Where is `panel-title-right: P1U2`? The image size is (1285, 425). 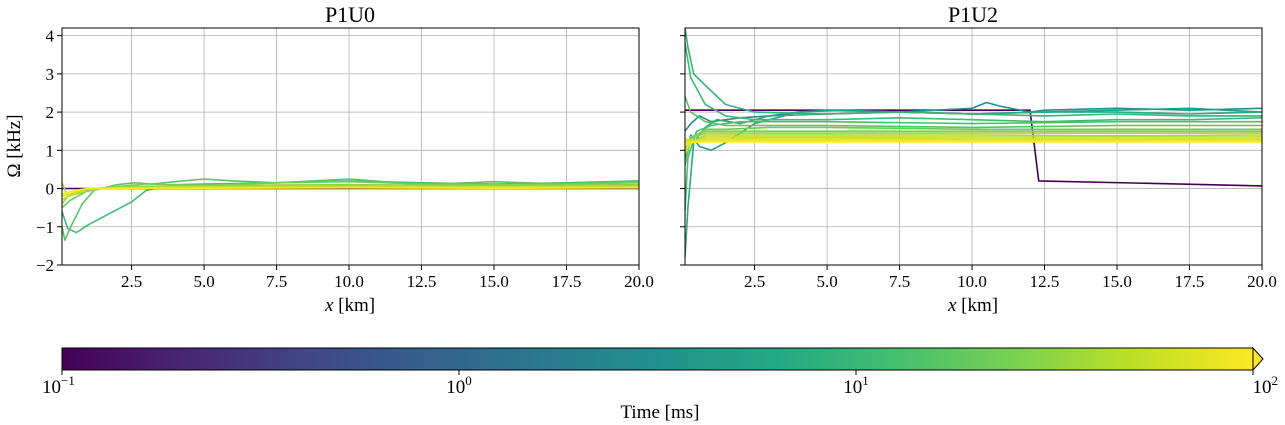
panel-title-right: P1U2 is located at coordinates (973, 14).